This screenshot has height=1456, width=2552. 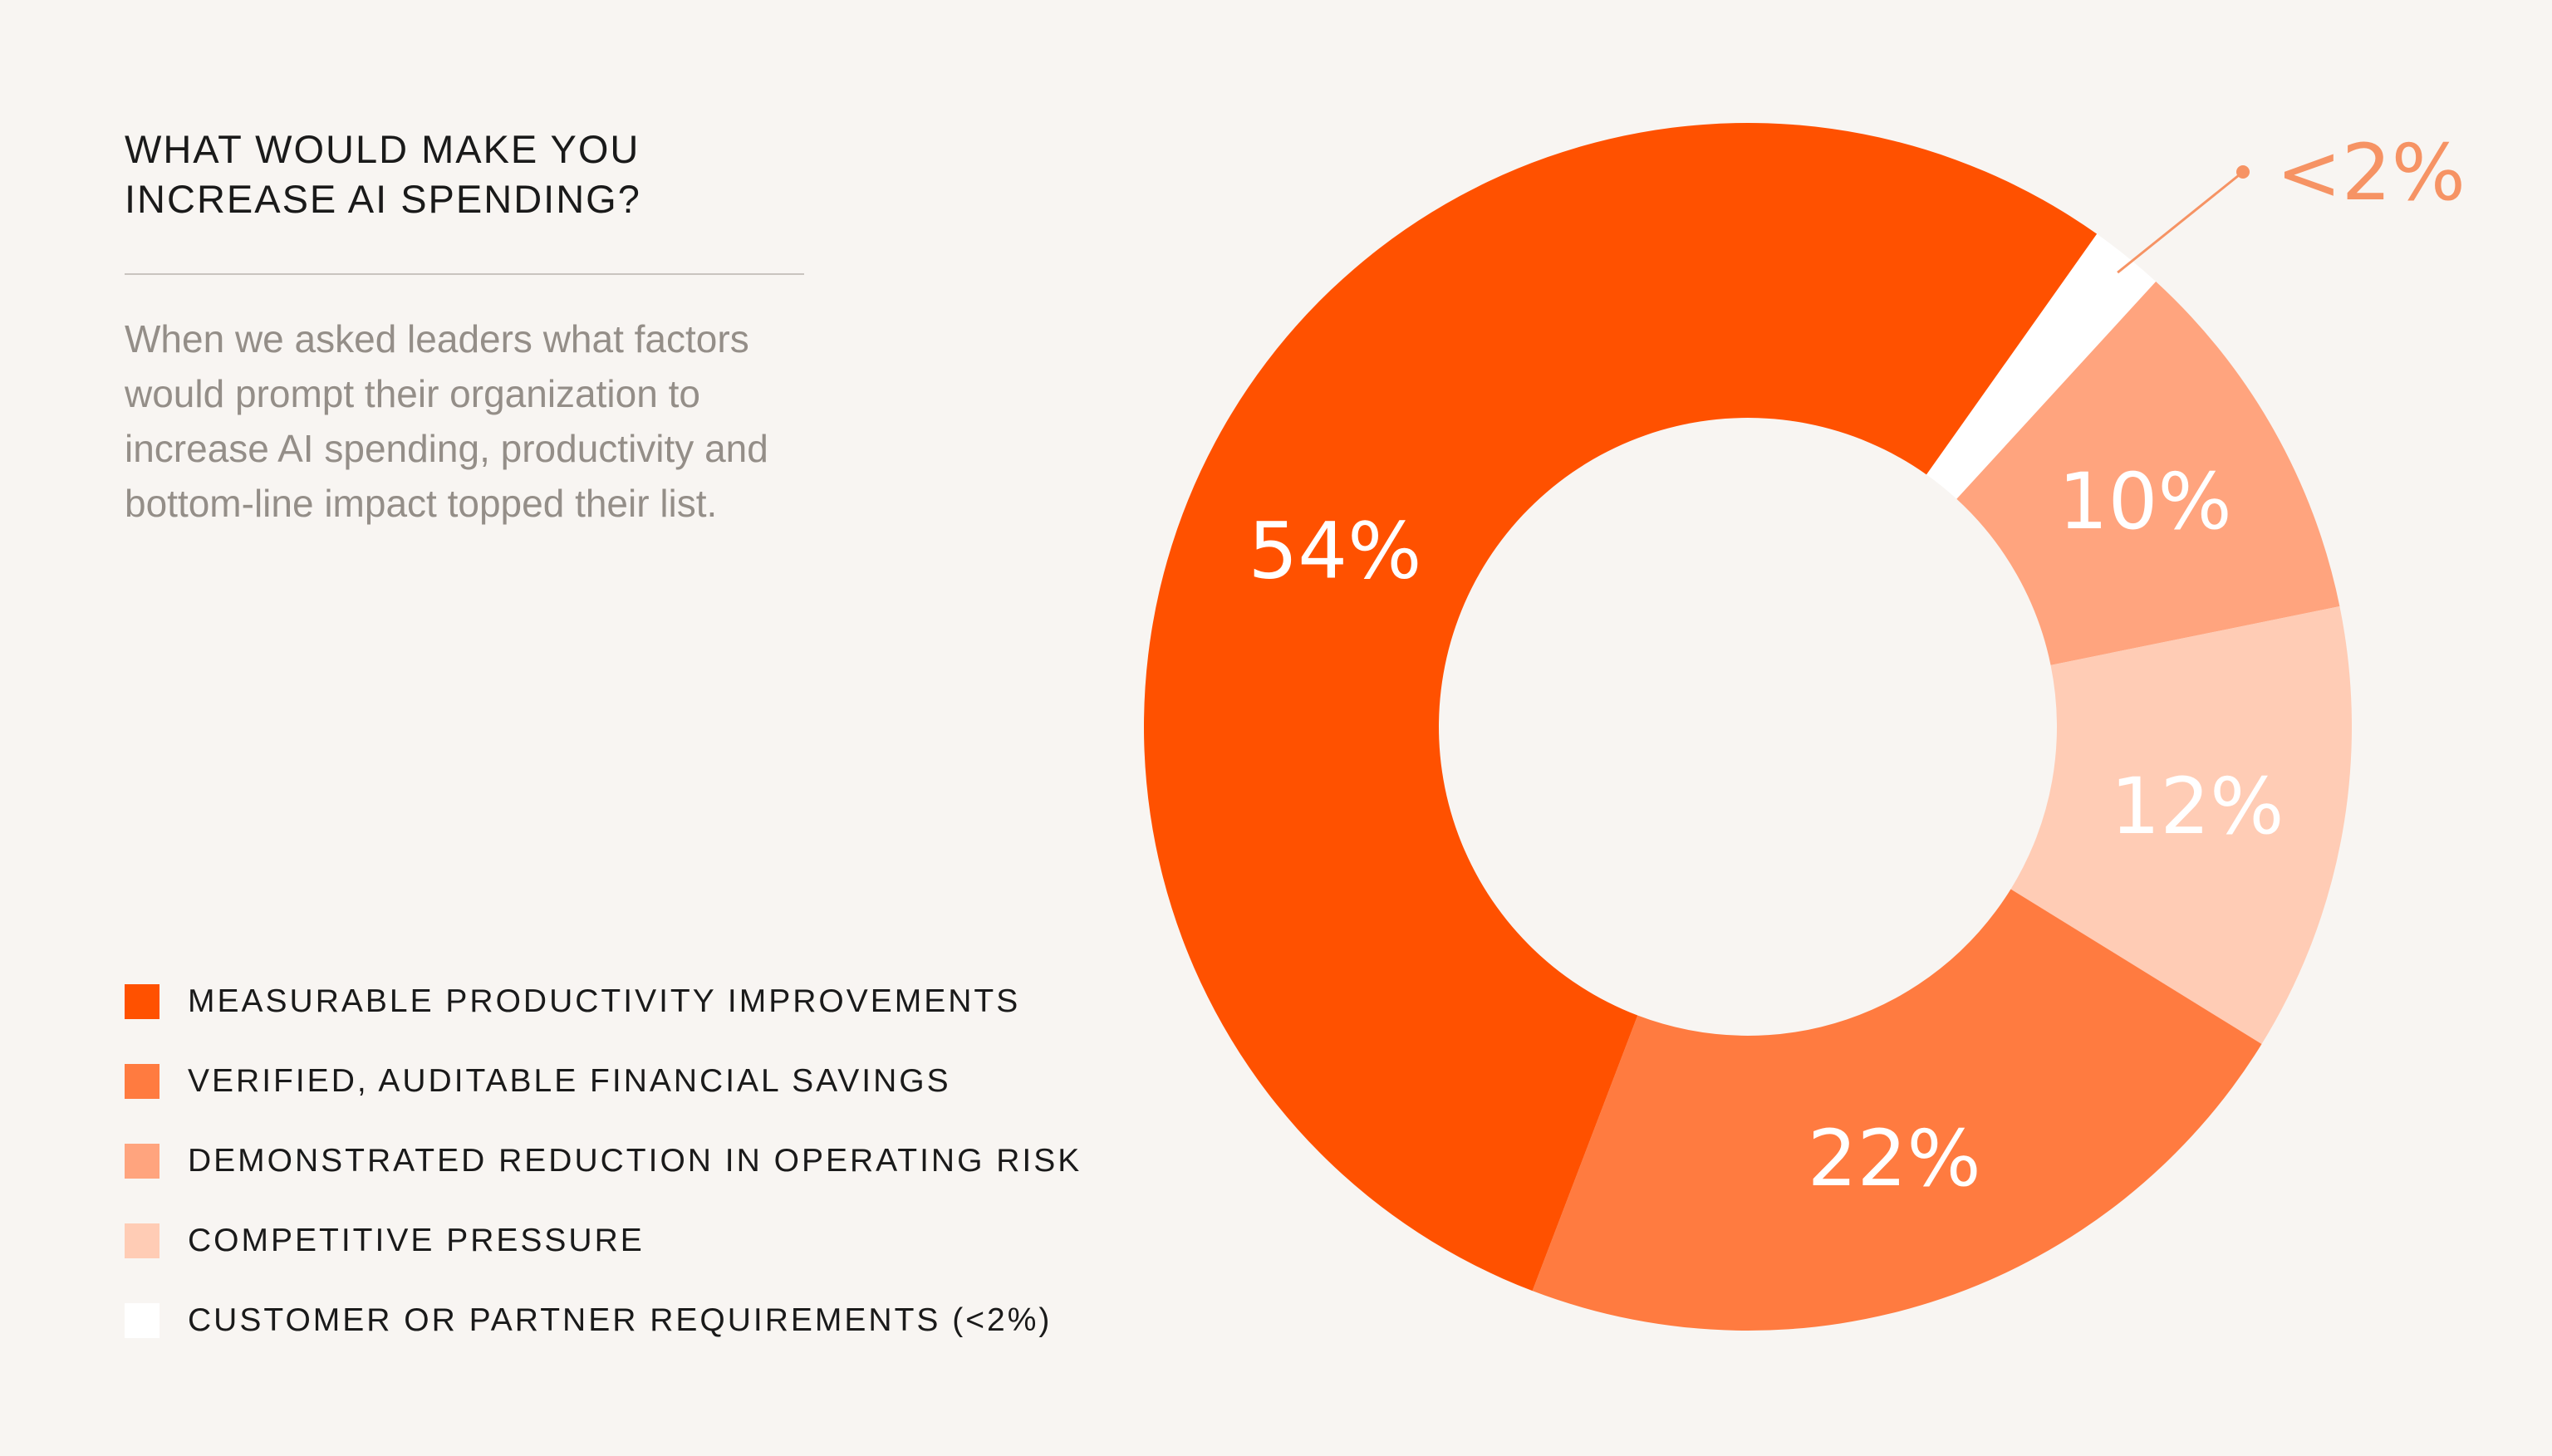 What do you see at coordinates (2180, 222) in the screenshot?
I see `callout-line` at bounding box center [2180, 222].